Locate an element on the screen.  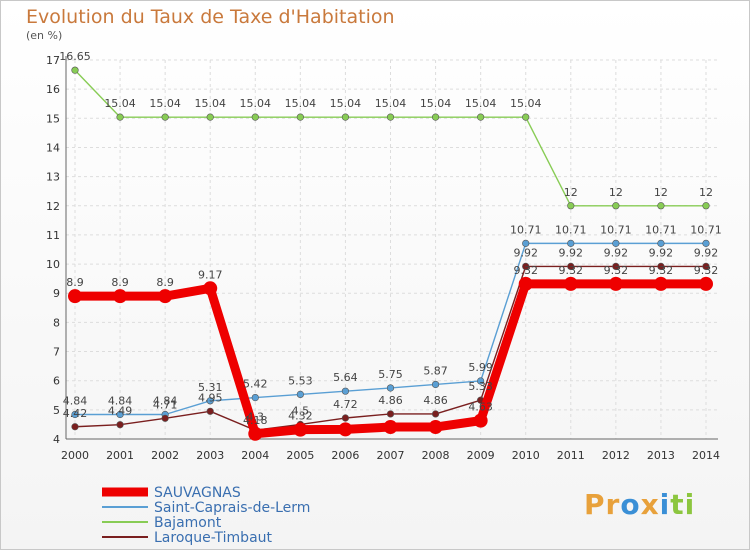
x-tick-label: 2014 is located at coordinates (706, 455).